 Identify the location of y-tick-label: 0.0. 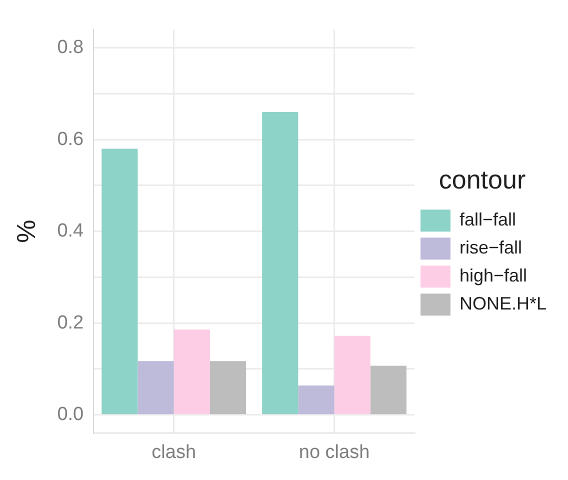
(70, 415).